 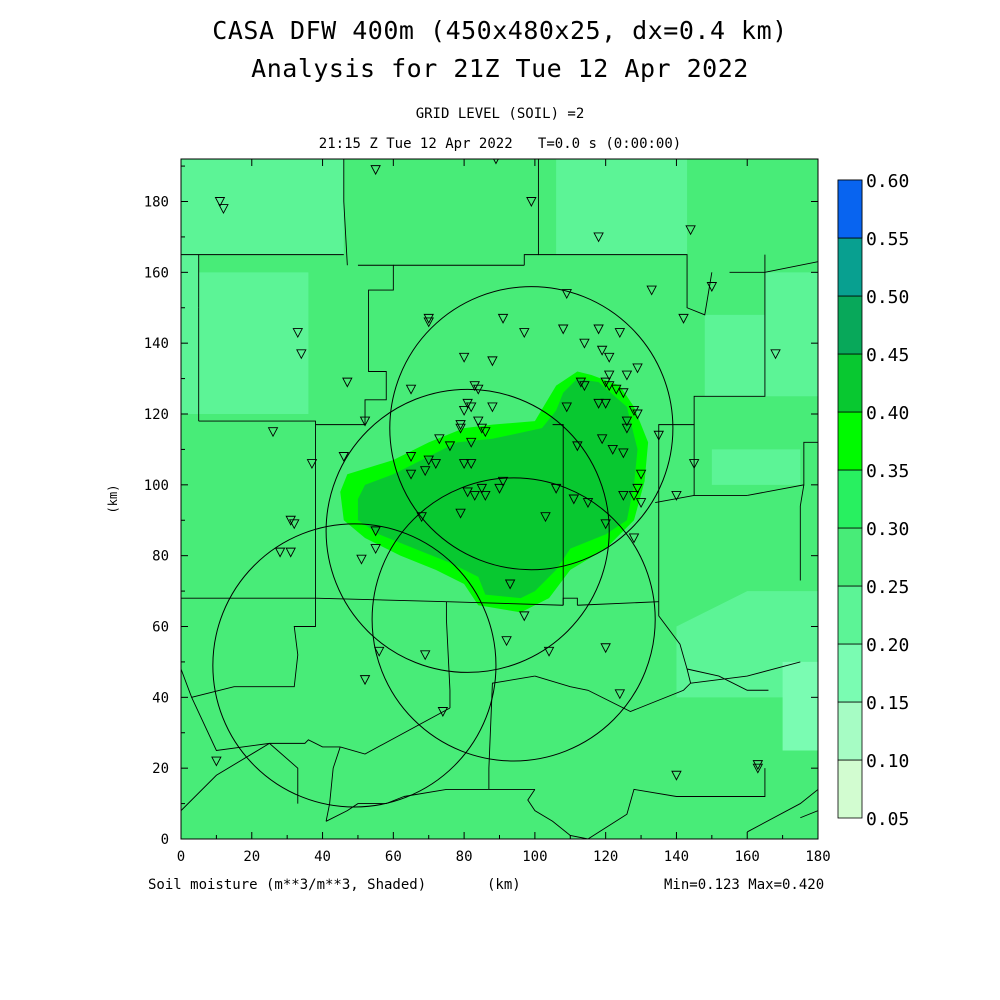 What do you see at coordinates (156, 415) in the screenshot?
I see `y-tick-label: 120` at bounding box center [156, 415].